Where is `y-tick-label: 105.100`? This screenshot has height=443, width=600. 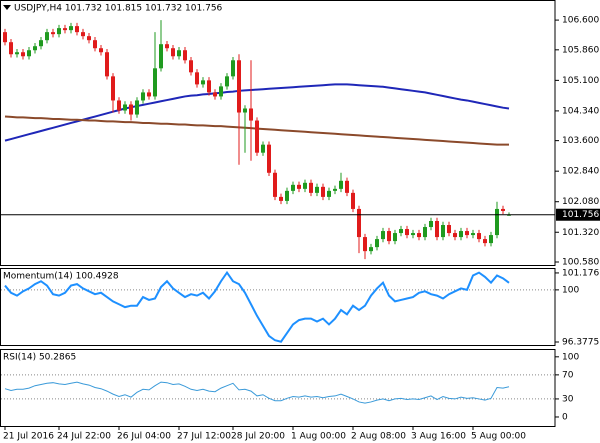
y-tick-label: 105.100 is located at coordinates (580, 81).